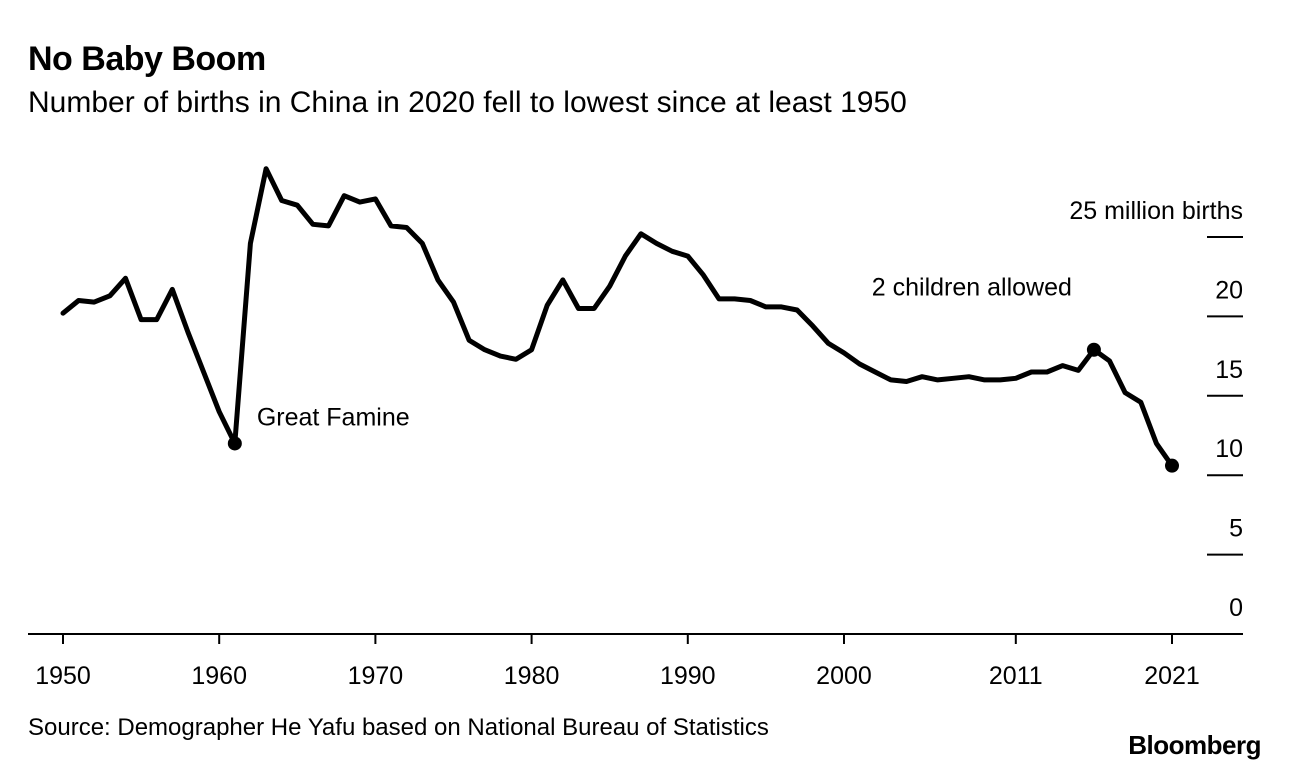 This screenshot has height=768, width=1289. What do you see at coordinates (1156, 211) in the screenshot?
I see `y-tick-label: 25 million births` at bounding box center [1156, 211].